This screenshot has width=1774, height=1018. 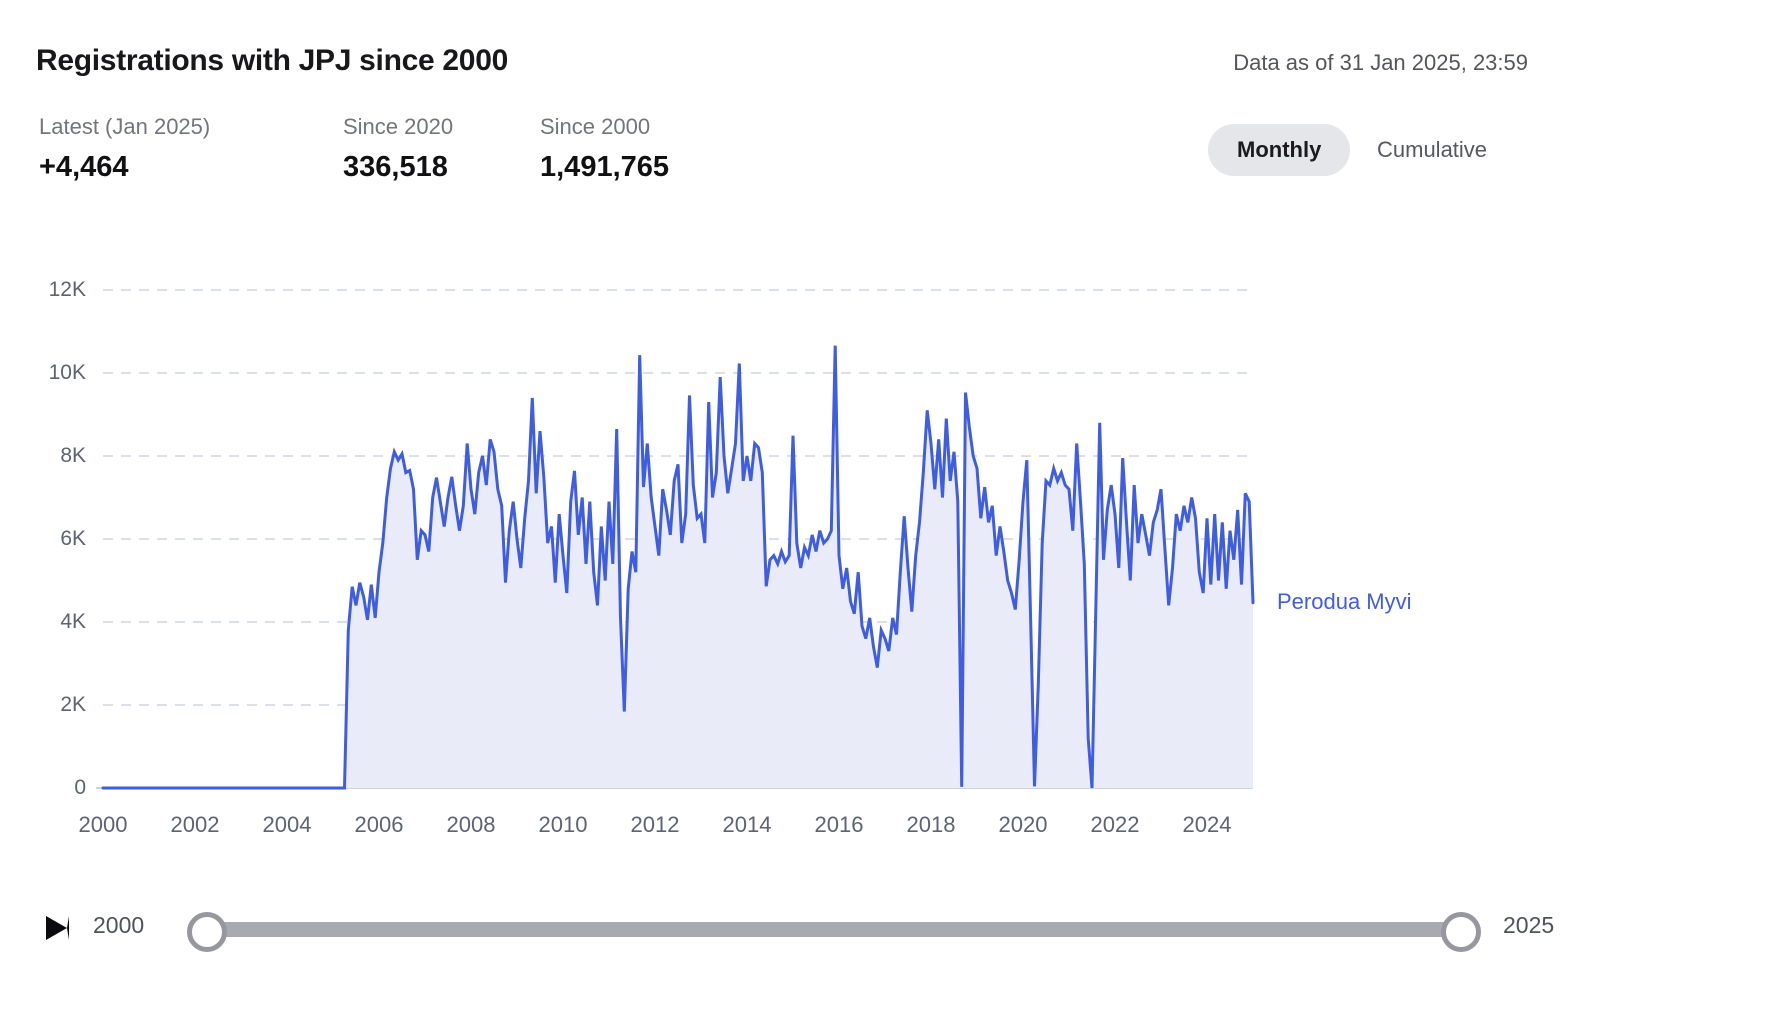 I want to click on stat-since-2000-value: 1,491,765, so click(x=605, y=167).